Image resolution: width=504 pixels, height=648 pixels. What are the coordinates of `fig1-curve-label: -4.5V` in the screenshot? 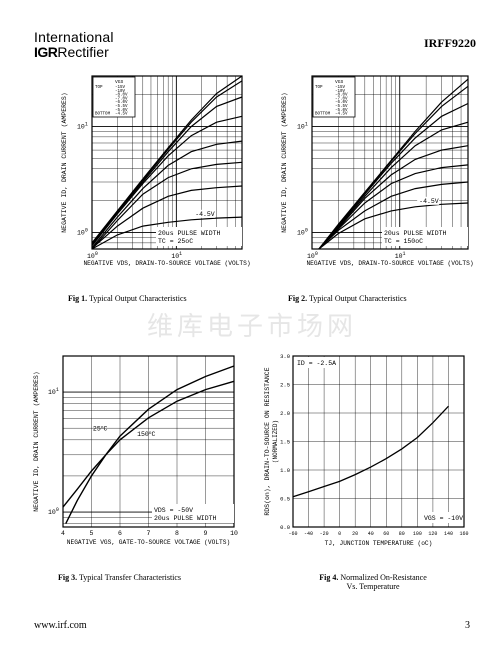 It's located at (204, 213).